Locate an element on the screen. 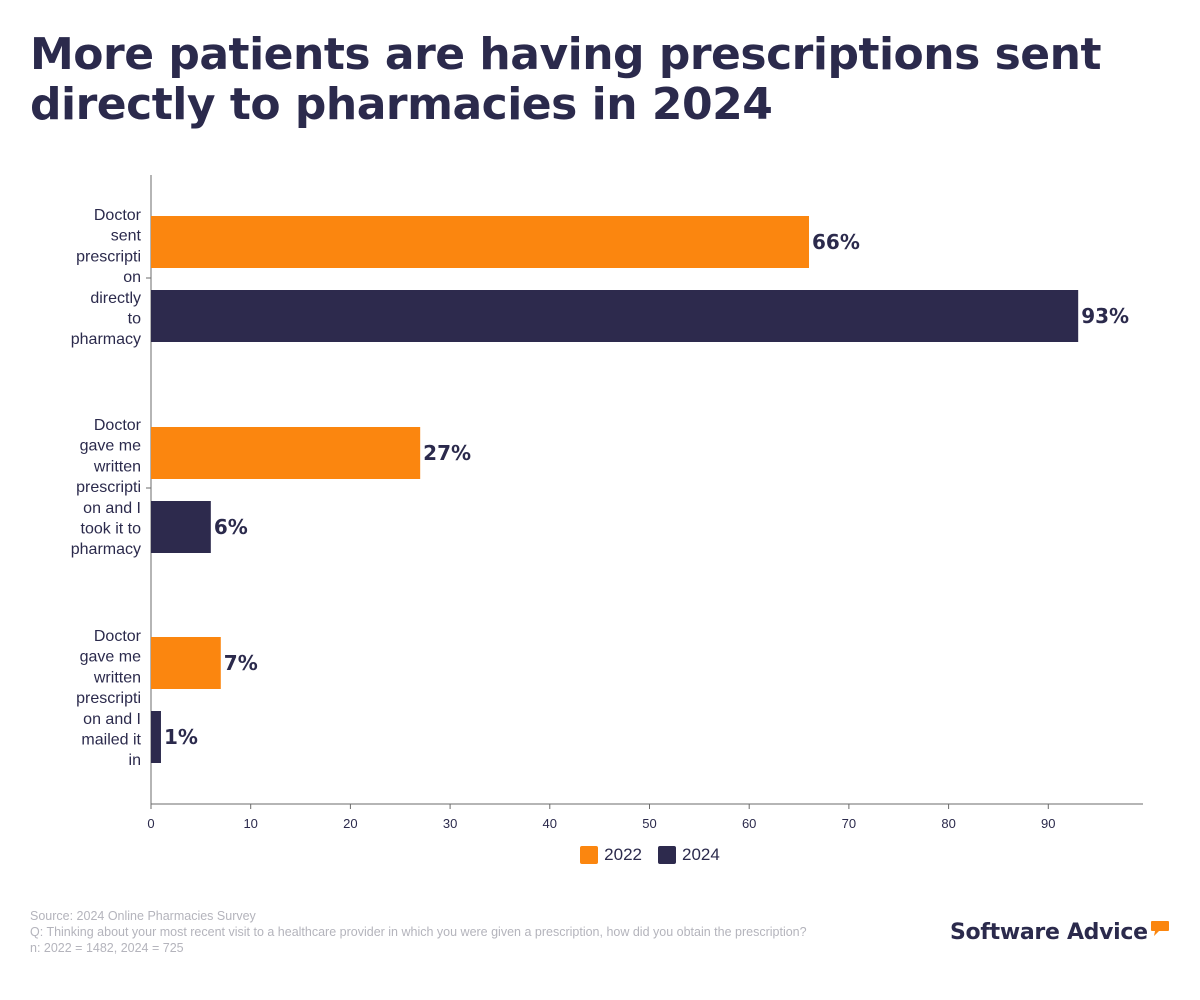 The image size is (1200, 1000). data-label-2022-0: 66% is located at coordinates (836, 242).